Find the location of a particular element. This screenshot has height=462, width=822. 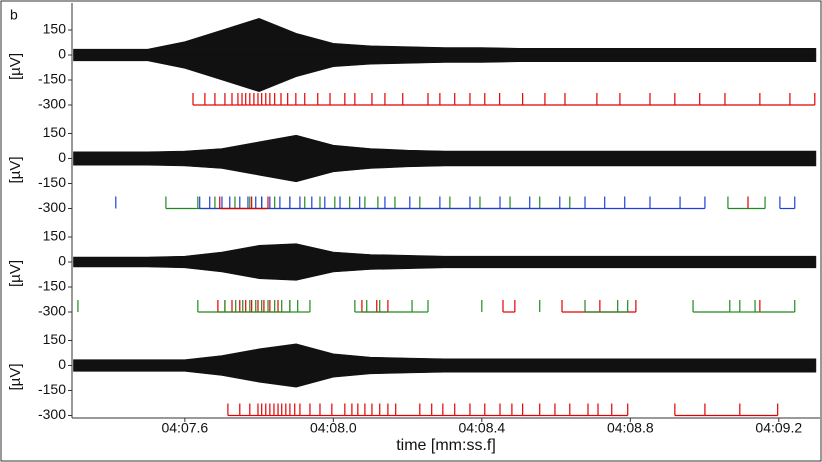

x-tick-label: 04:08.4 is located at coordinates (481, 428).